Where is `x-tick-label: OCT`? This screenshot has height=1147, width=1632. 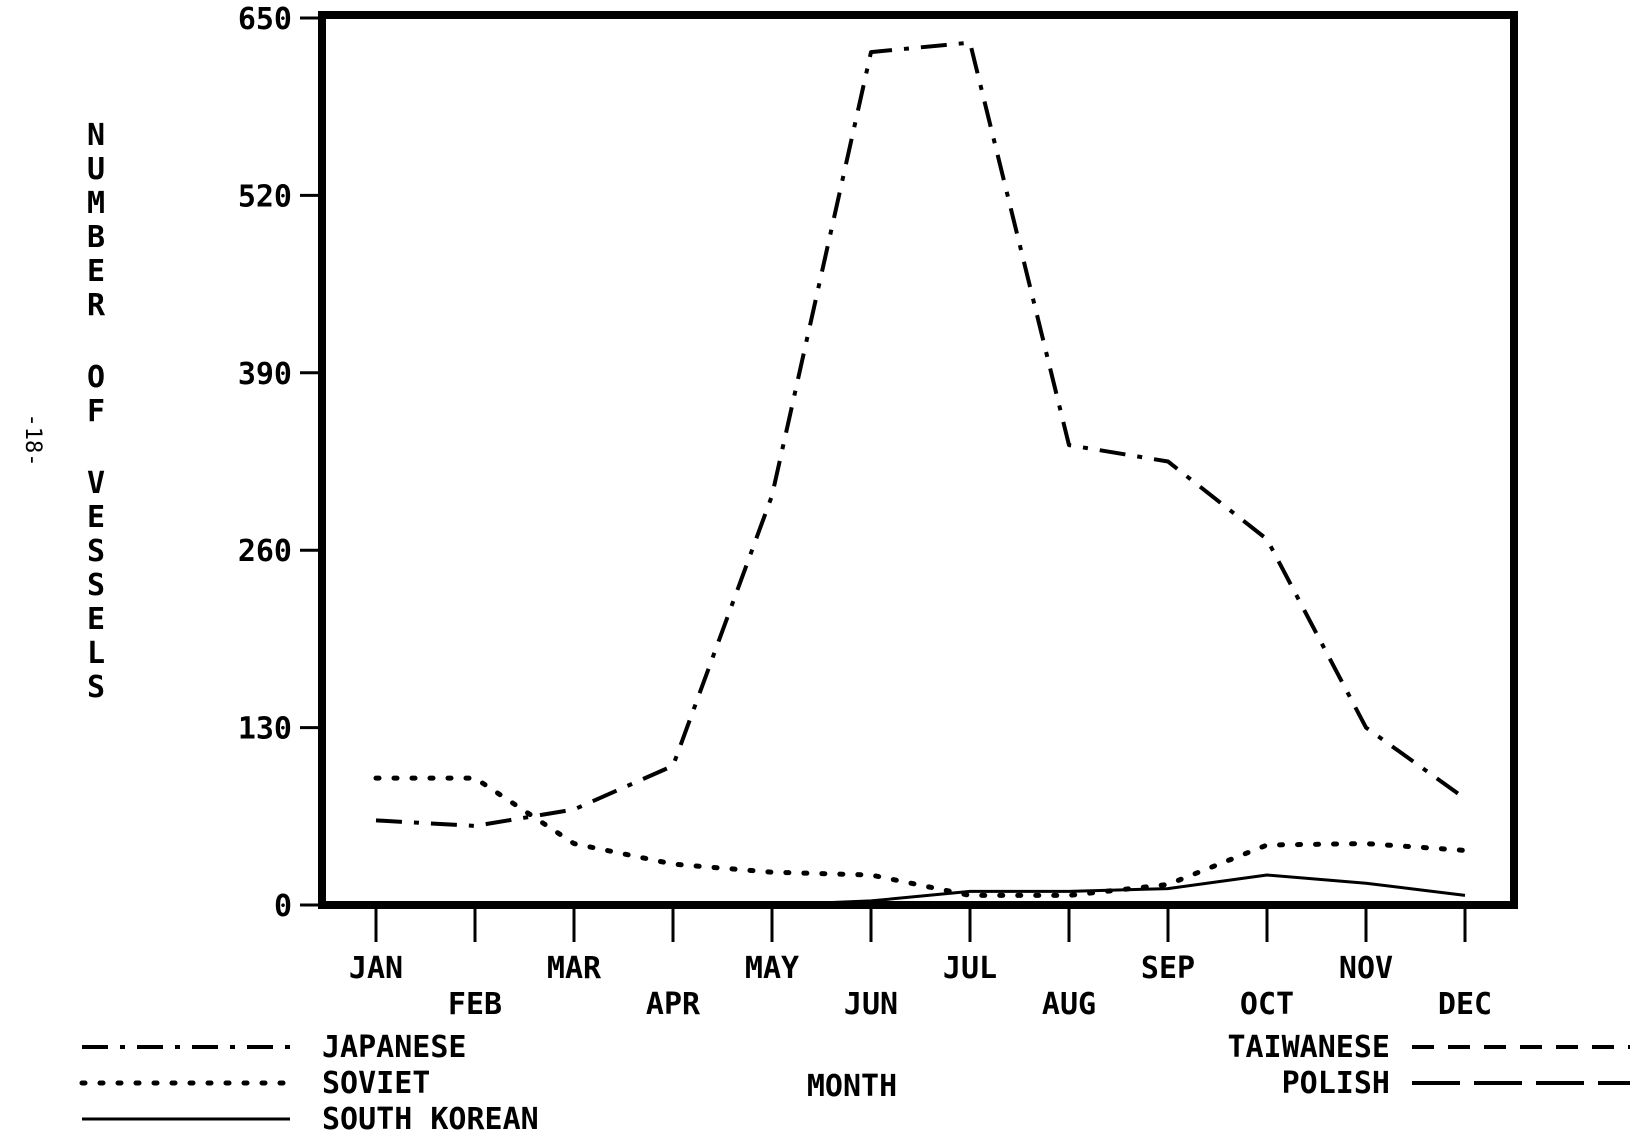
x-tick-label: OCT is located at coordinates (1267, 1004).